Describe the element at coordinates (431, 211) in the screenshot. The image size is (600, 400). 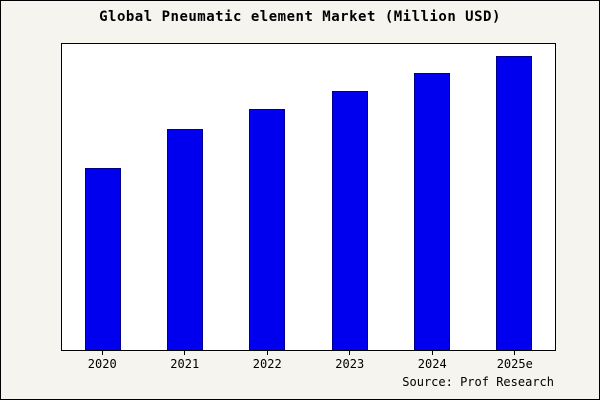
I see `bar-2024` at that location.